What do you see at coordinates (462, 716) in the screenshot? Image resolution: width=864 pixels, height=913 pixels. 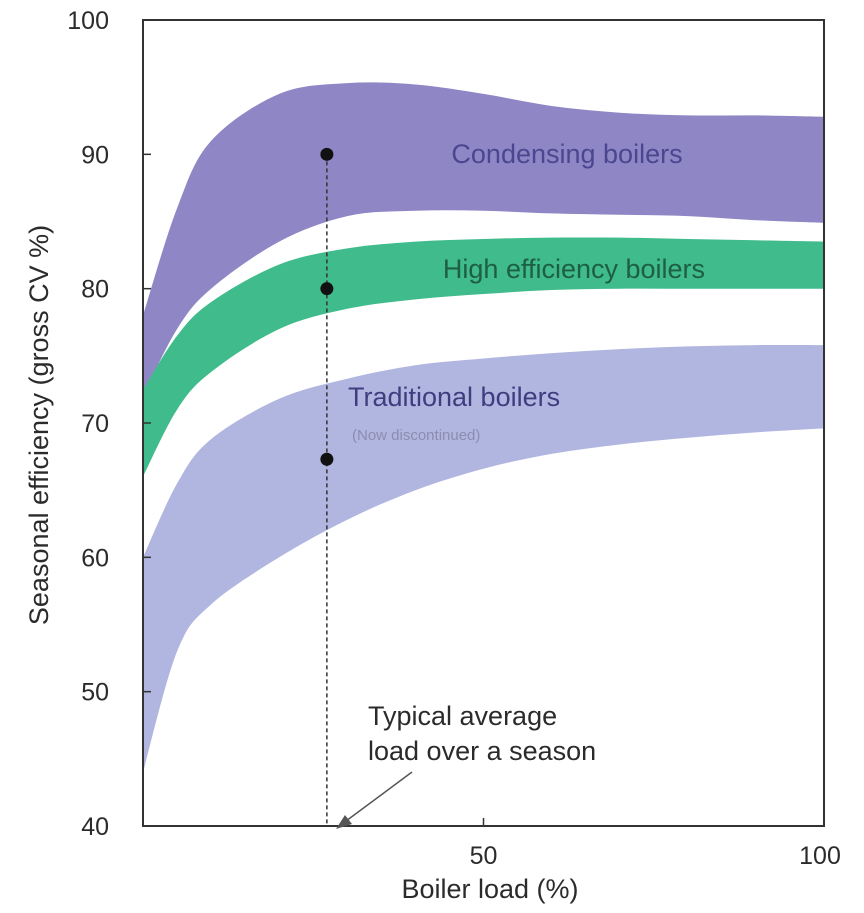 I see `annotation-line-1: Typical average` at bounding box center [462, 716].